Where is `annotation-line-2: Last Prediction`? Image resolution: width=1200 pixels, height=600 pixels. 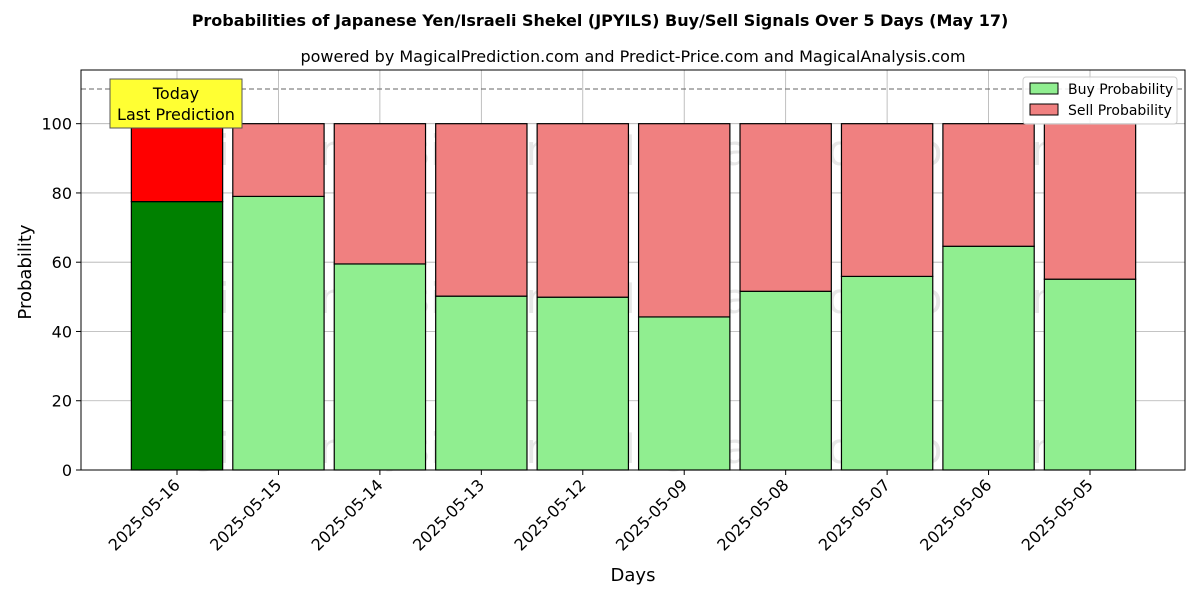
annotation-line-2: Last Prediction is located at coordinates (176, 114).